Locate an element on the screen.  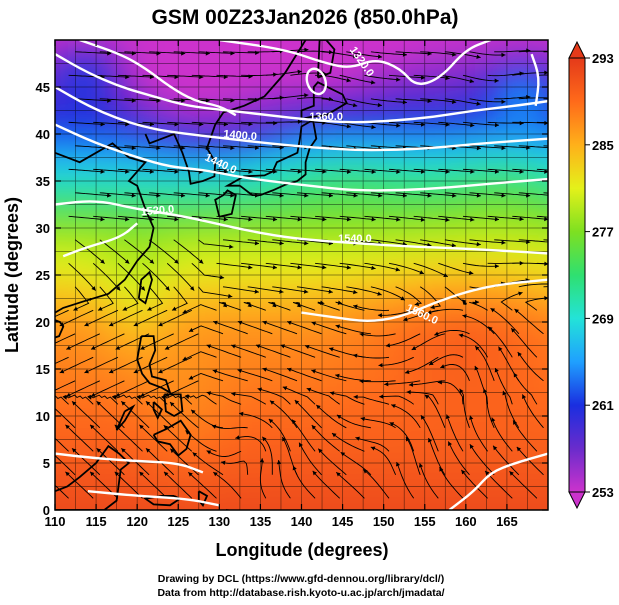
y-tick-label: 25 is located at coordinates (43, 275).